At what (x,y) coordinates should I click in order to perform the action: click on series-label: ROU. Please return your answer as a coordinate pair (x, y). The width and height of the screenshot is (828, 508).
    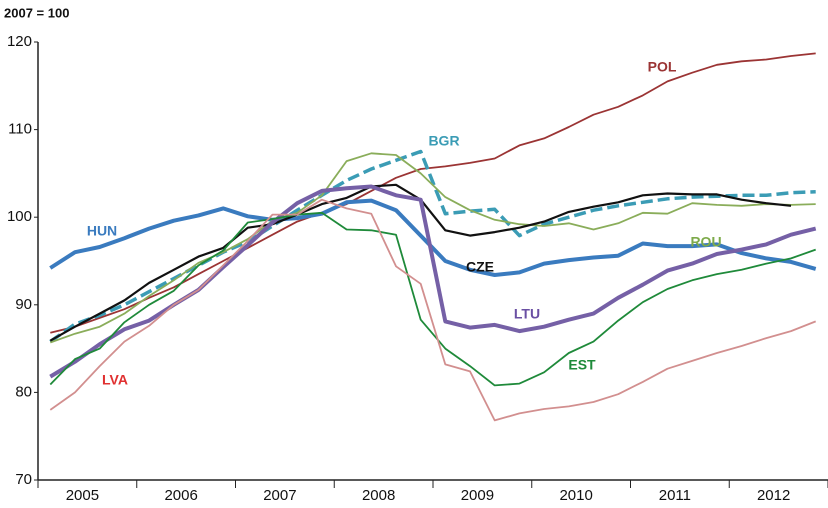
    Looking at the image, I should click on (705, 242).